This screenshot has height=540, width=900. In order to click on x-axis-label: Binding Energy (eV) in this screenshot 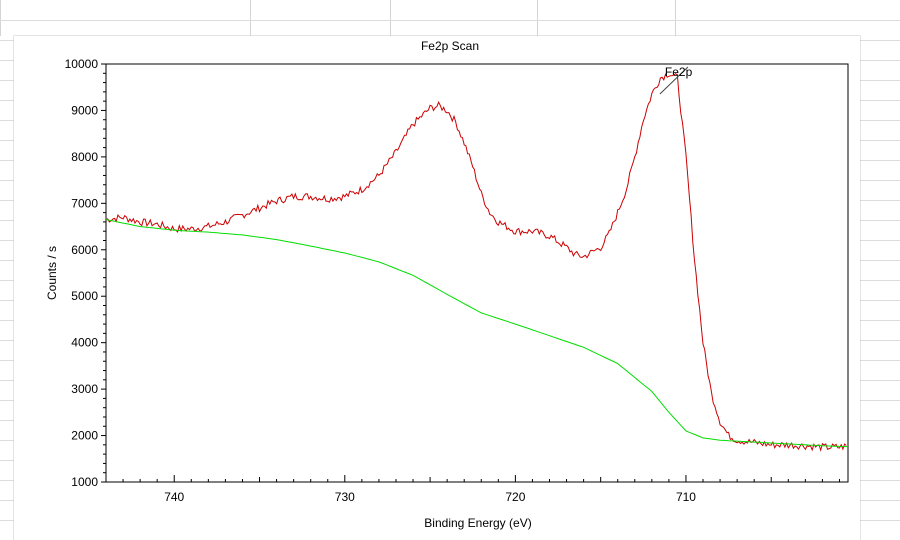, I will do `click(477, 523)`.